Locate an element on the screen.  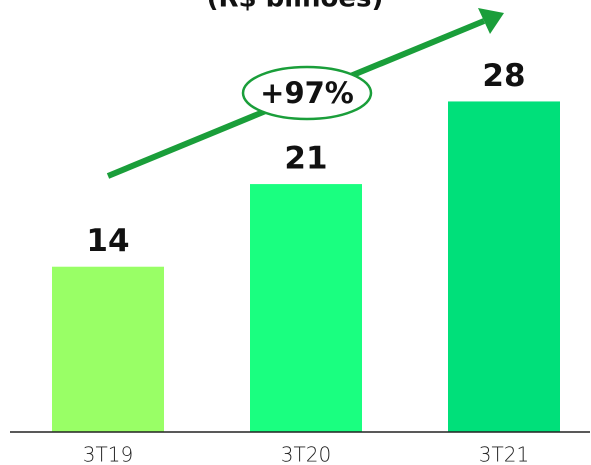
arrow-head is located at coordinates (491, 21).